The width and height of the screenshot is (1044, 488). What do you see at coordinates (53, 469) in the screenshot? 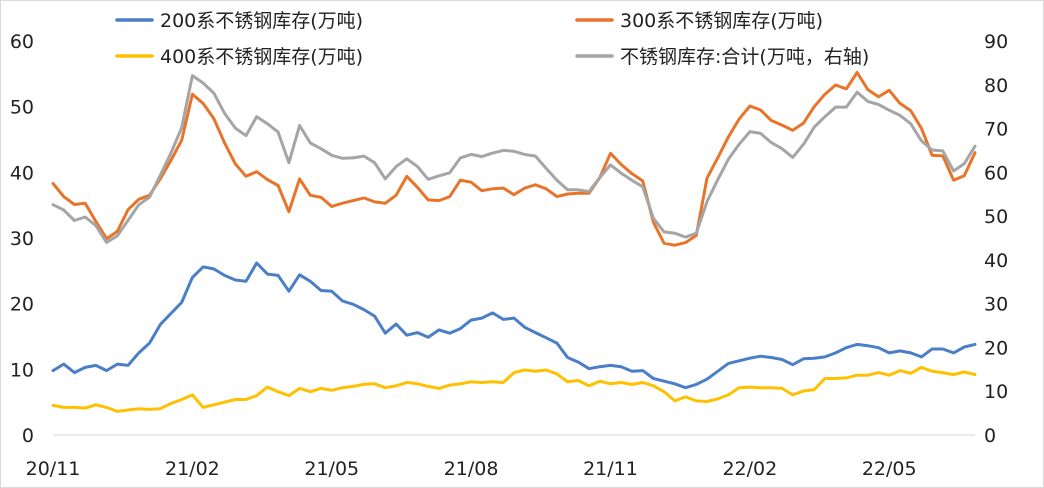
I see `x-tick-label: 20/11` at bounding box center [53, 469].